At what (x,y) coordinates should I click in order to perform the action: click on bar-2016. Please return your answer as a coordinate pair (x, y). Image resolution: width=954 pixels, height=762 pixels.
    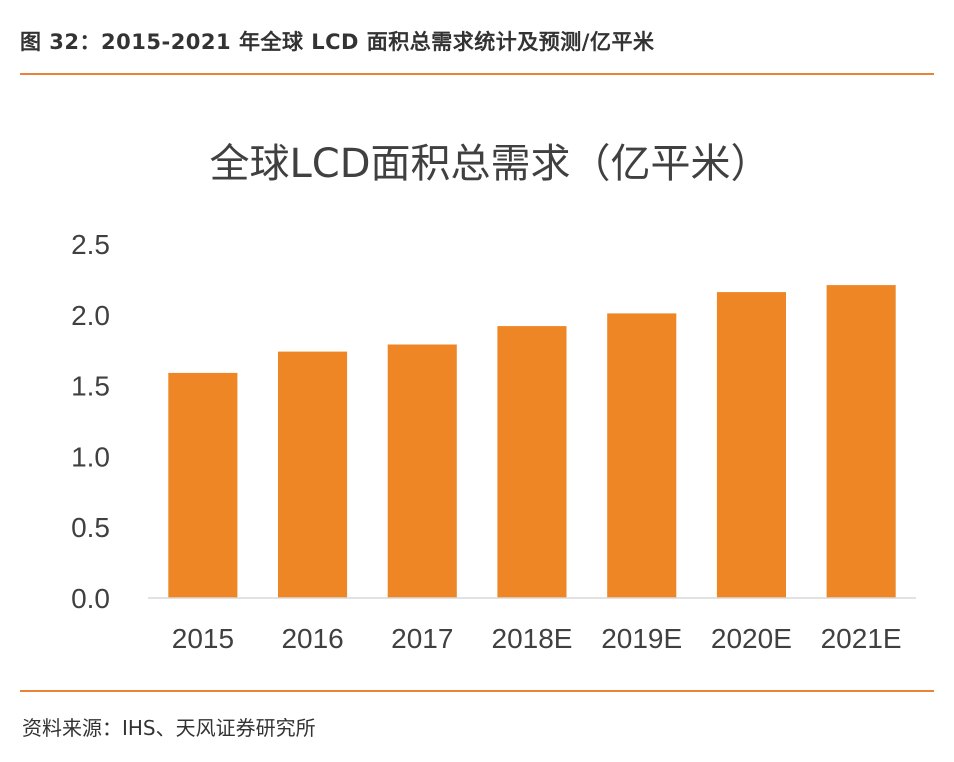
    Looking at the image, I should click on (313, 474).